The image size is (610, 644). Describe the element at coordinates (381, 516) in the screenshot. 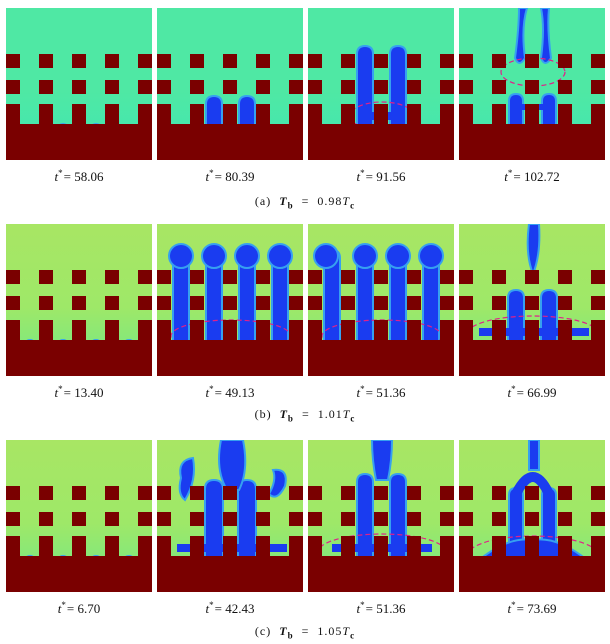

I see `panel-c3` at that location.